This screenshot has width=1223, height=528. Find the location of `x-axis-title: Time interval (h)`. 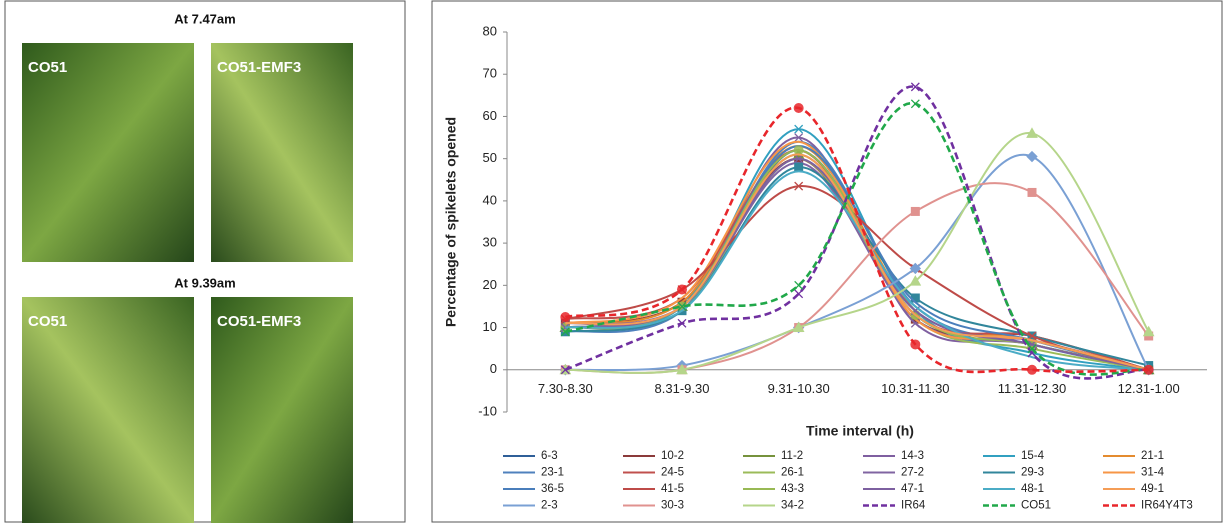

x-axis-title: Time interval (h) is located at coordinates (860, 431).